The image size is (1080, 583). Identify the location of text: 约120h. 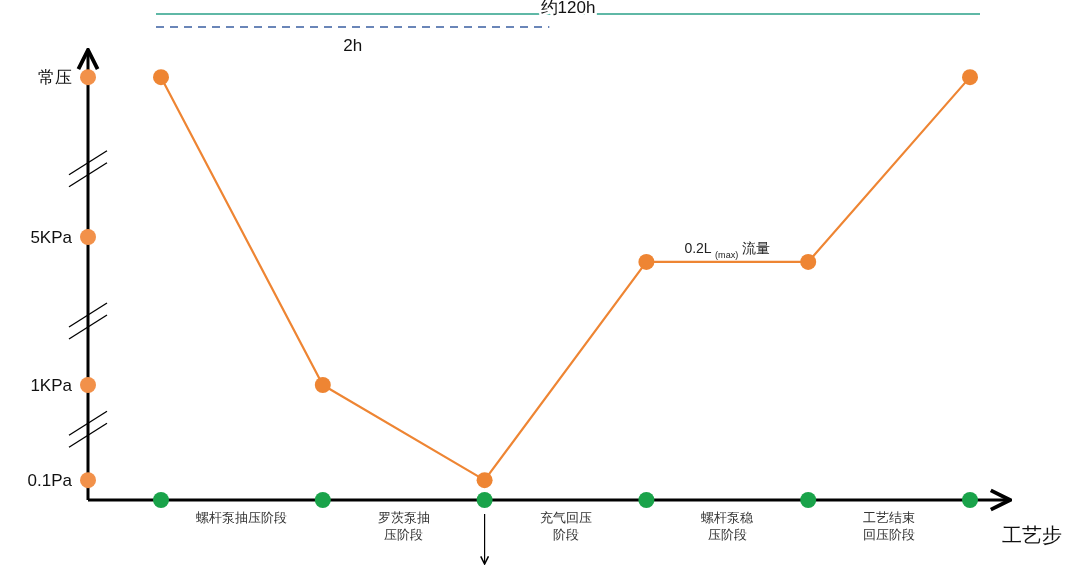
(568, 8).